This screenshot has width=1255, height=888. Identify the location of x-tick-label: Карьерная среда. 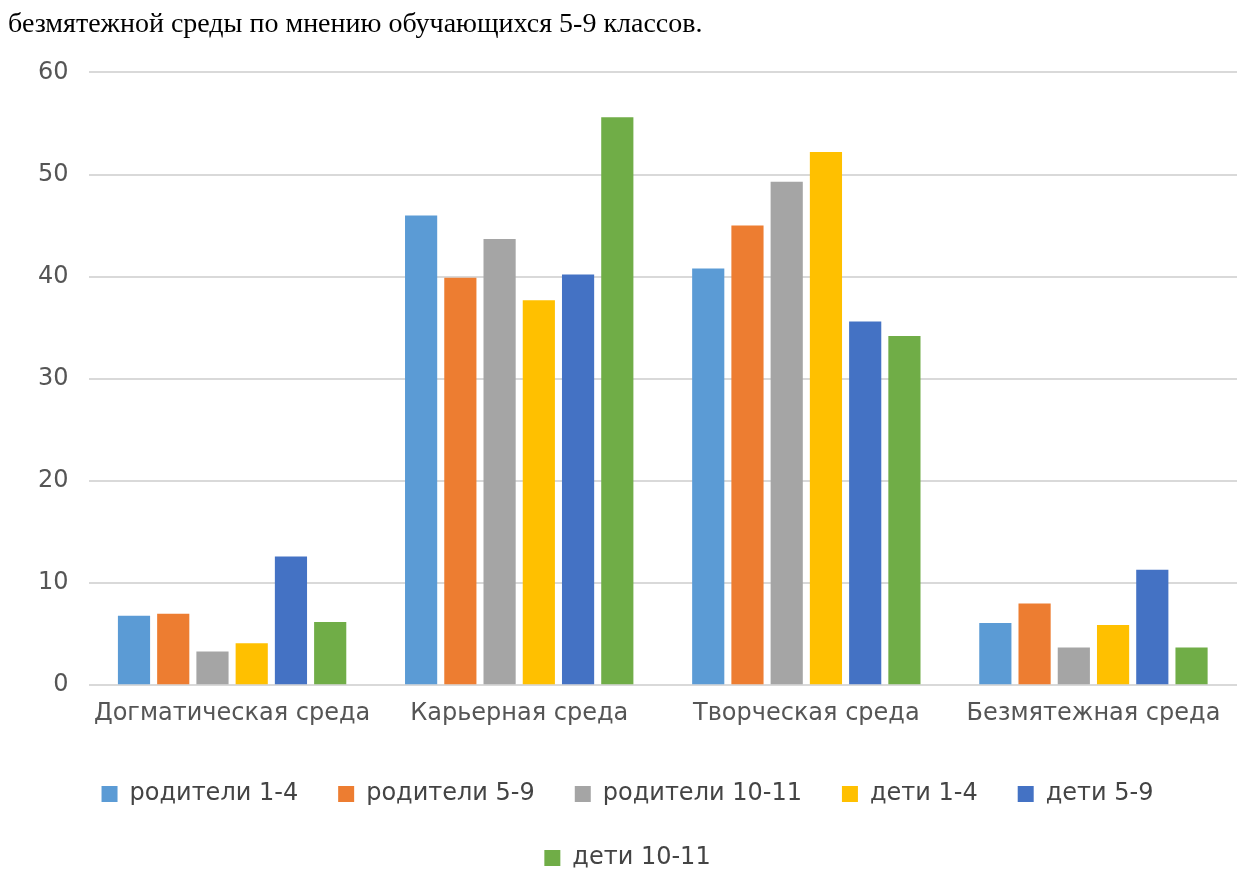
(519, 711).